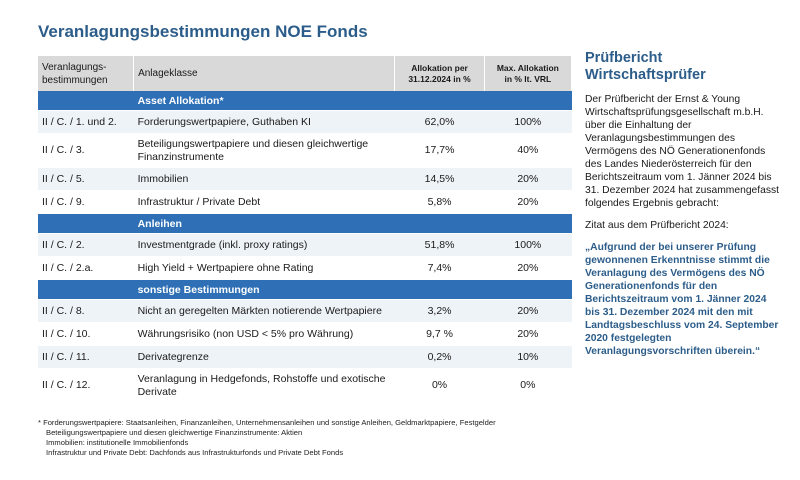 The image size is (800, 480). I want to click on cell-bestimmung: II / C. / 1. und 2., so click(86, 122).